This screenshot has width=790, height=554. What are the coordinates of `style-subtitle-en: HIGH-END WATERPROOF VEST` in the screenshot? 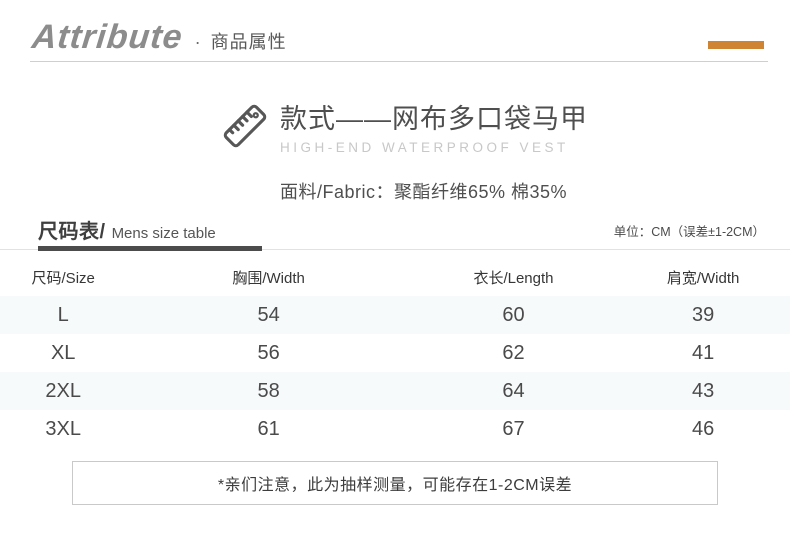 It's located at (424, 147).